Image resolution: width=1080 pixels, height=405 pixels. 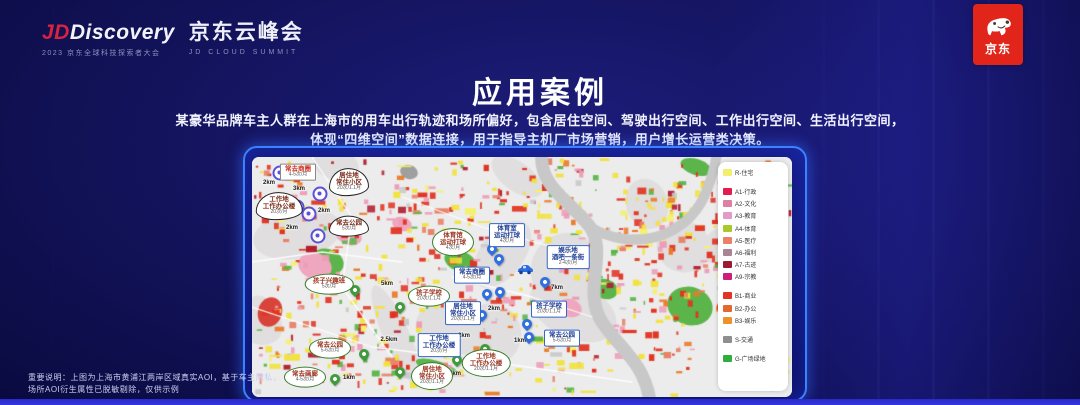 What do you see at coordinates (753, 252) in the screenshot?
I see `legend-row: A6-福利` at bounding box center [753, 252].